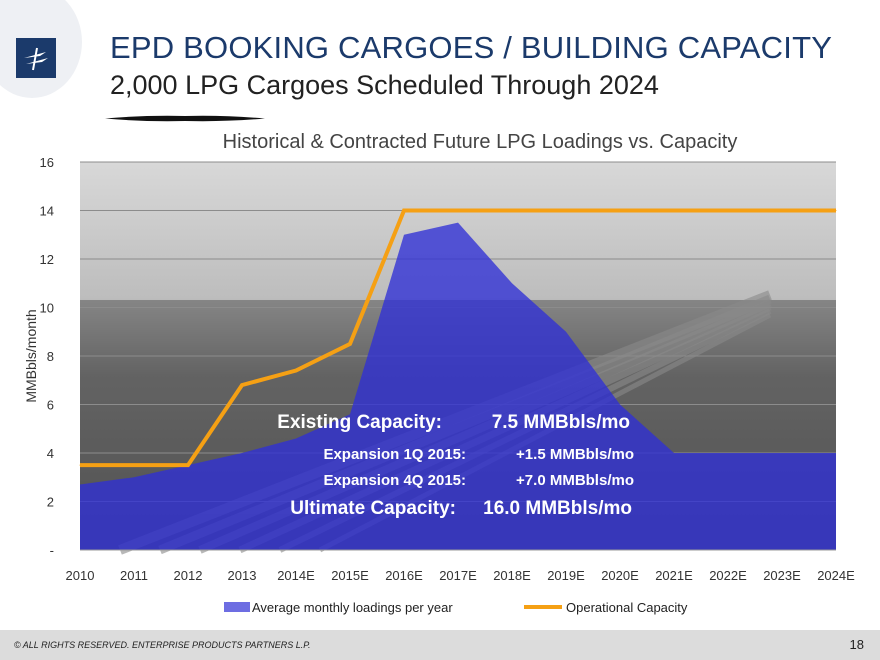 This screenshot has width=880, height=660. What do you see at coordinates (237, 607) in the screenshot?
I see `legend-swatch-loadings` at bounding box center [237, 607].